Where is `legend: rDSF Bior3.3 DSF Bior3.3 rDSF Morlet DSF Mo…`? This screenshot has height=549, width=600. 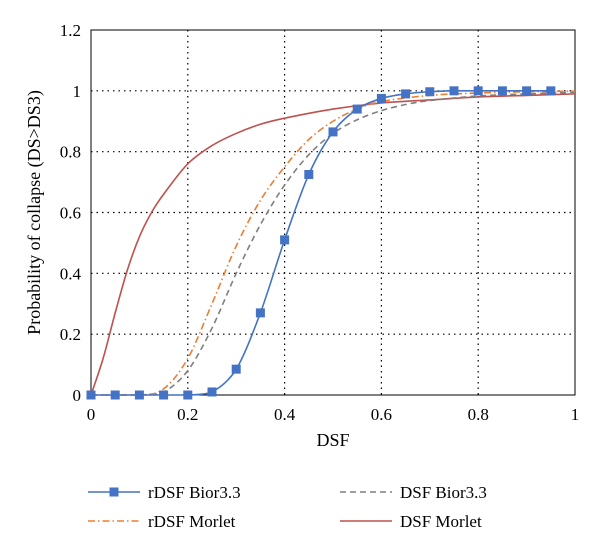
legend: rDSF Bior3.3 DSF Bior3.3 rDSF Morlet DSF Mo… is located at coordinates (287, 507).